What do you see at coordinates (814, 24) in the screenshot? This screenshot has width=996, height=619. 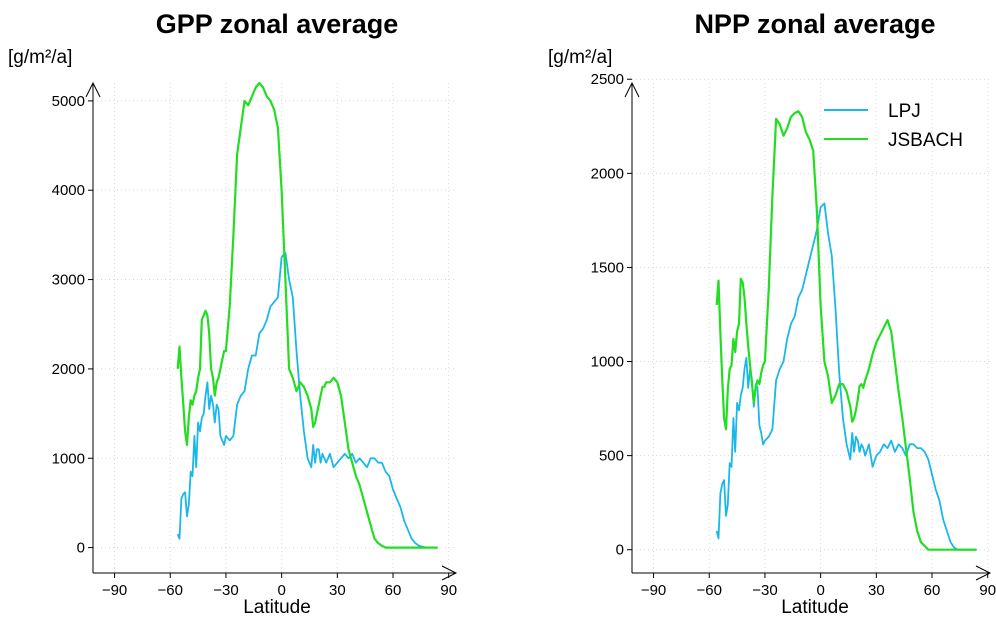 I see `npp-chart-title: NPP zonal average` at bounding box center [814, 24].